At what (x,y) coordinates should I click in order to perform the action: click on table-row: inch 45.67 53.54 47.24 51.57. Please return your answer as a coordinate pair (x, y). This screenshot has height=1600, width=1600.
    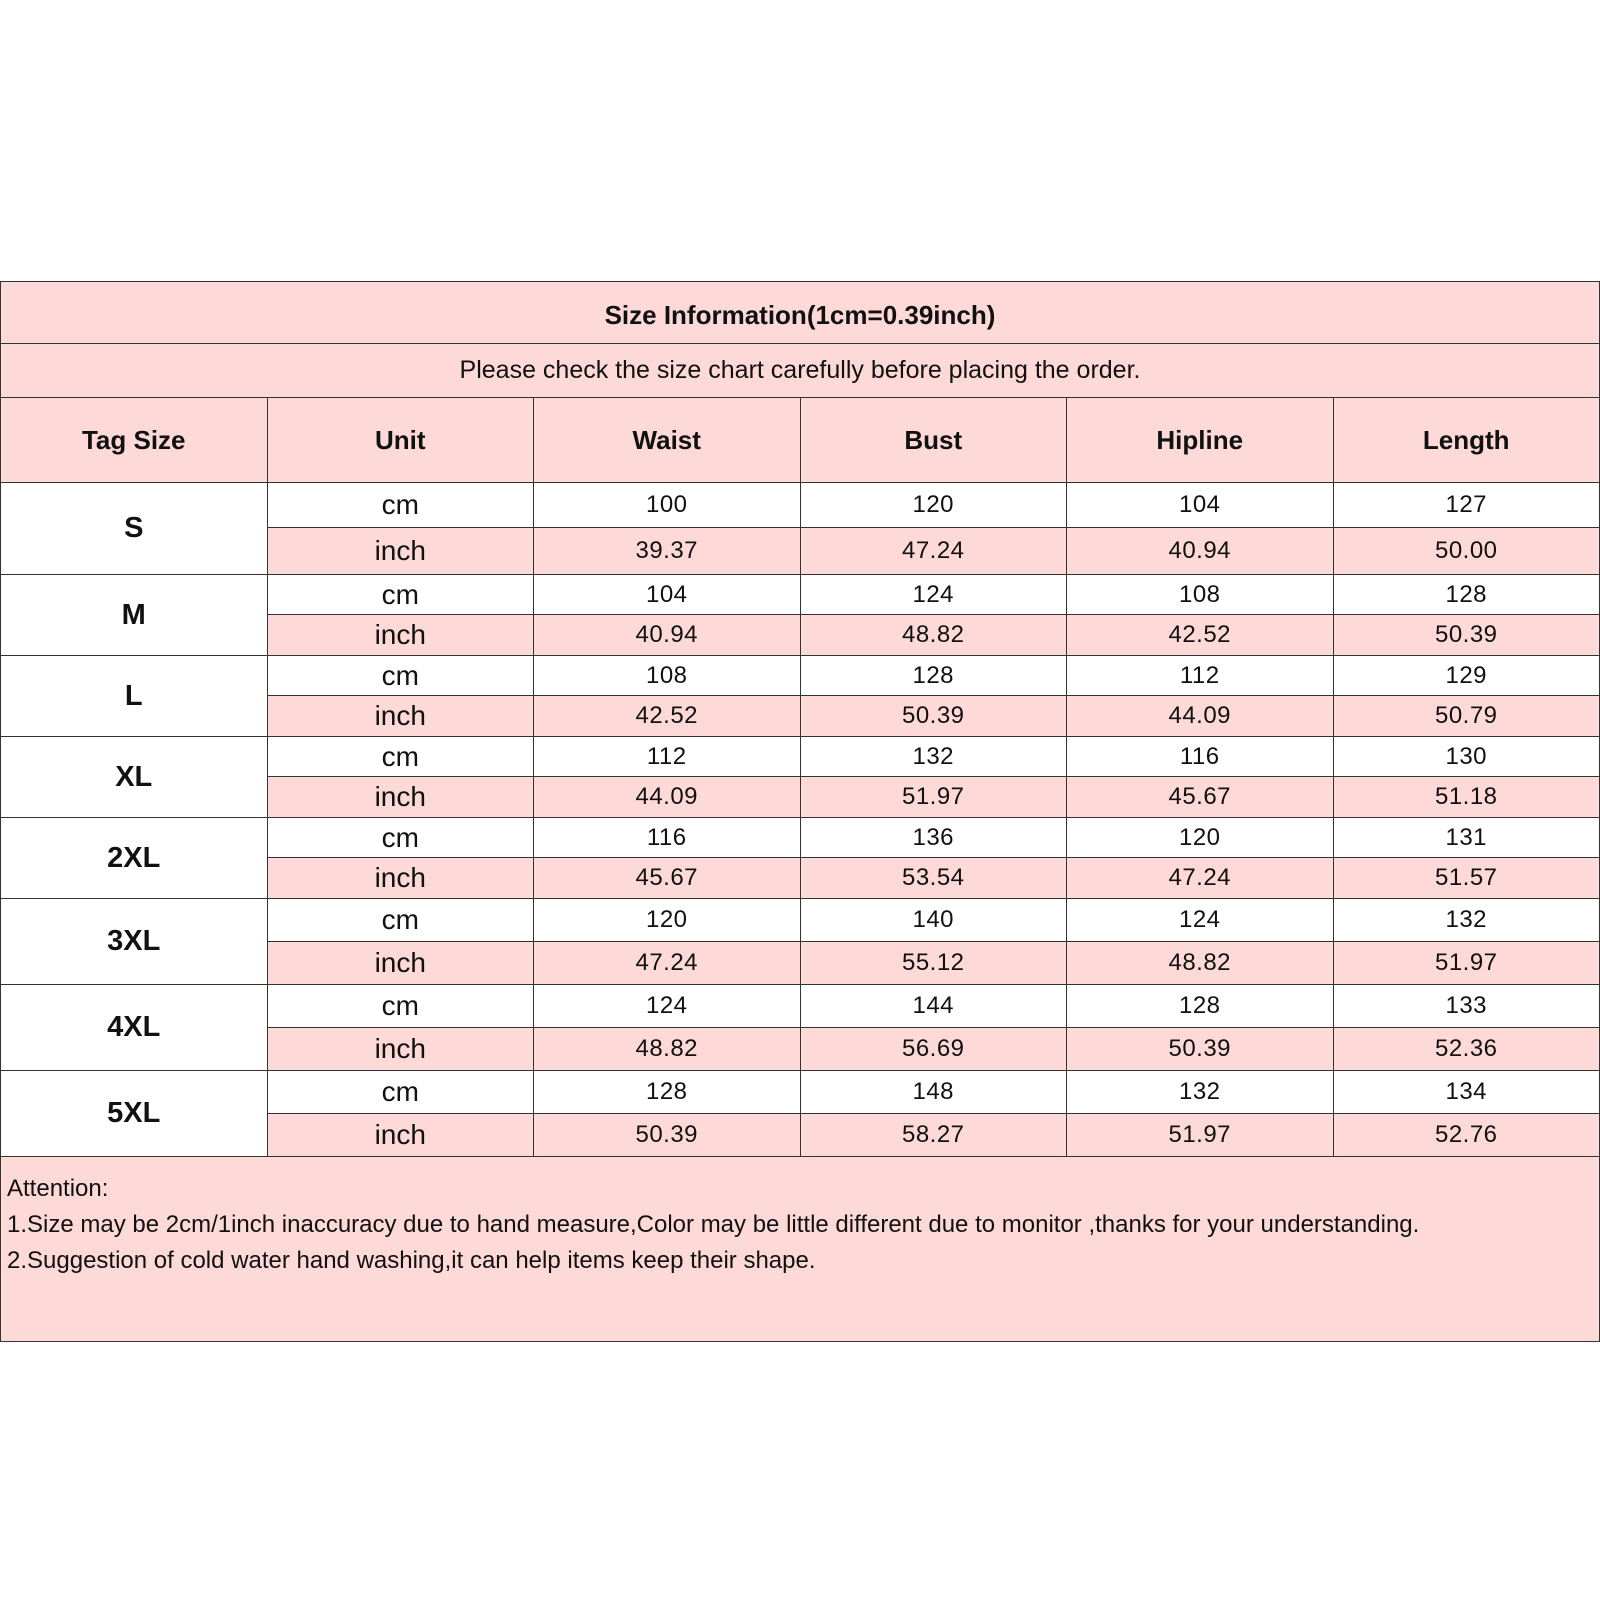
    Looking at the image, I should click on (800, 878).